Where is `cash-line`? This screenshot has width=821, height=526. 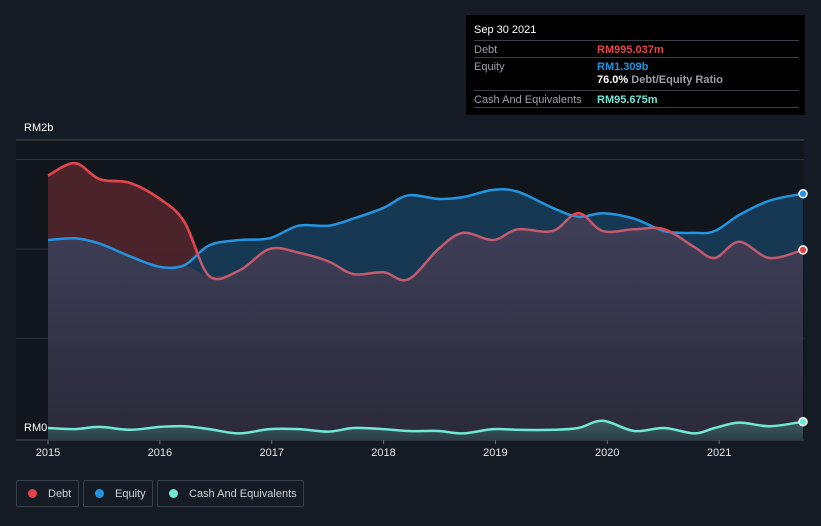
cash-line is located at coordinates (425, 427).